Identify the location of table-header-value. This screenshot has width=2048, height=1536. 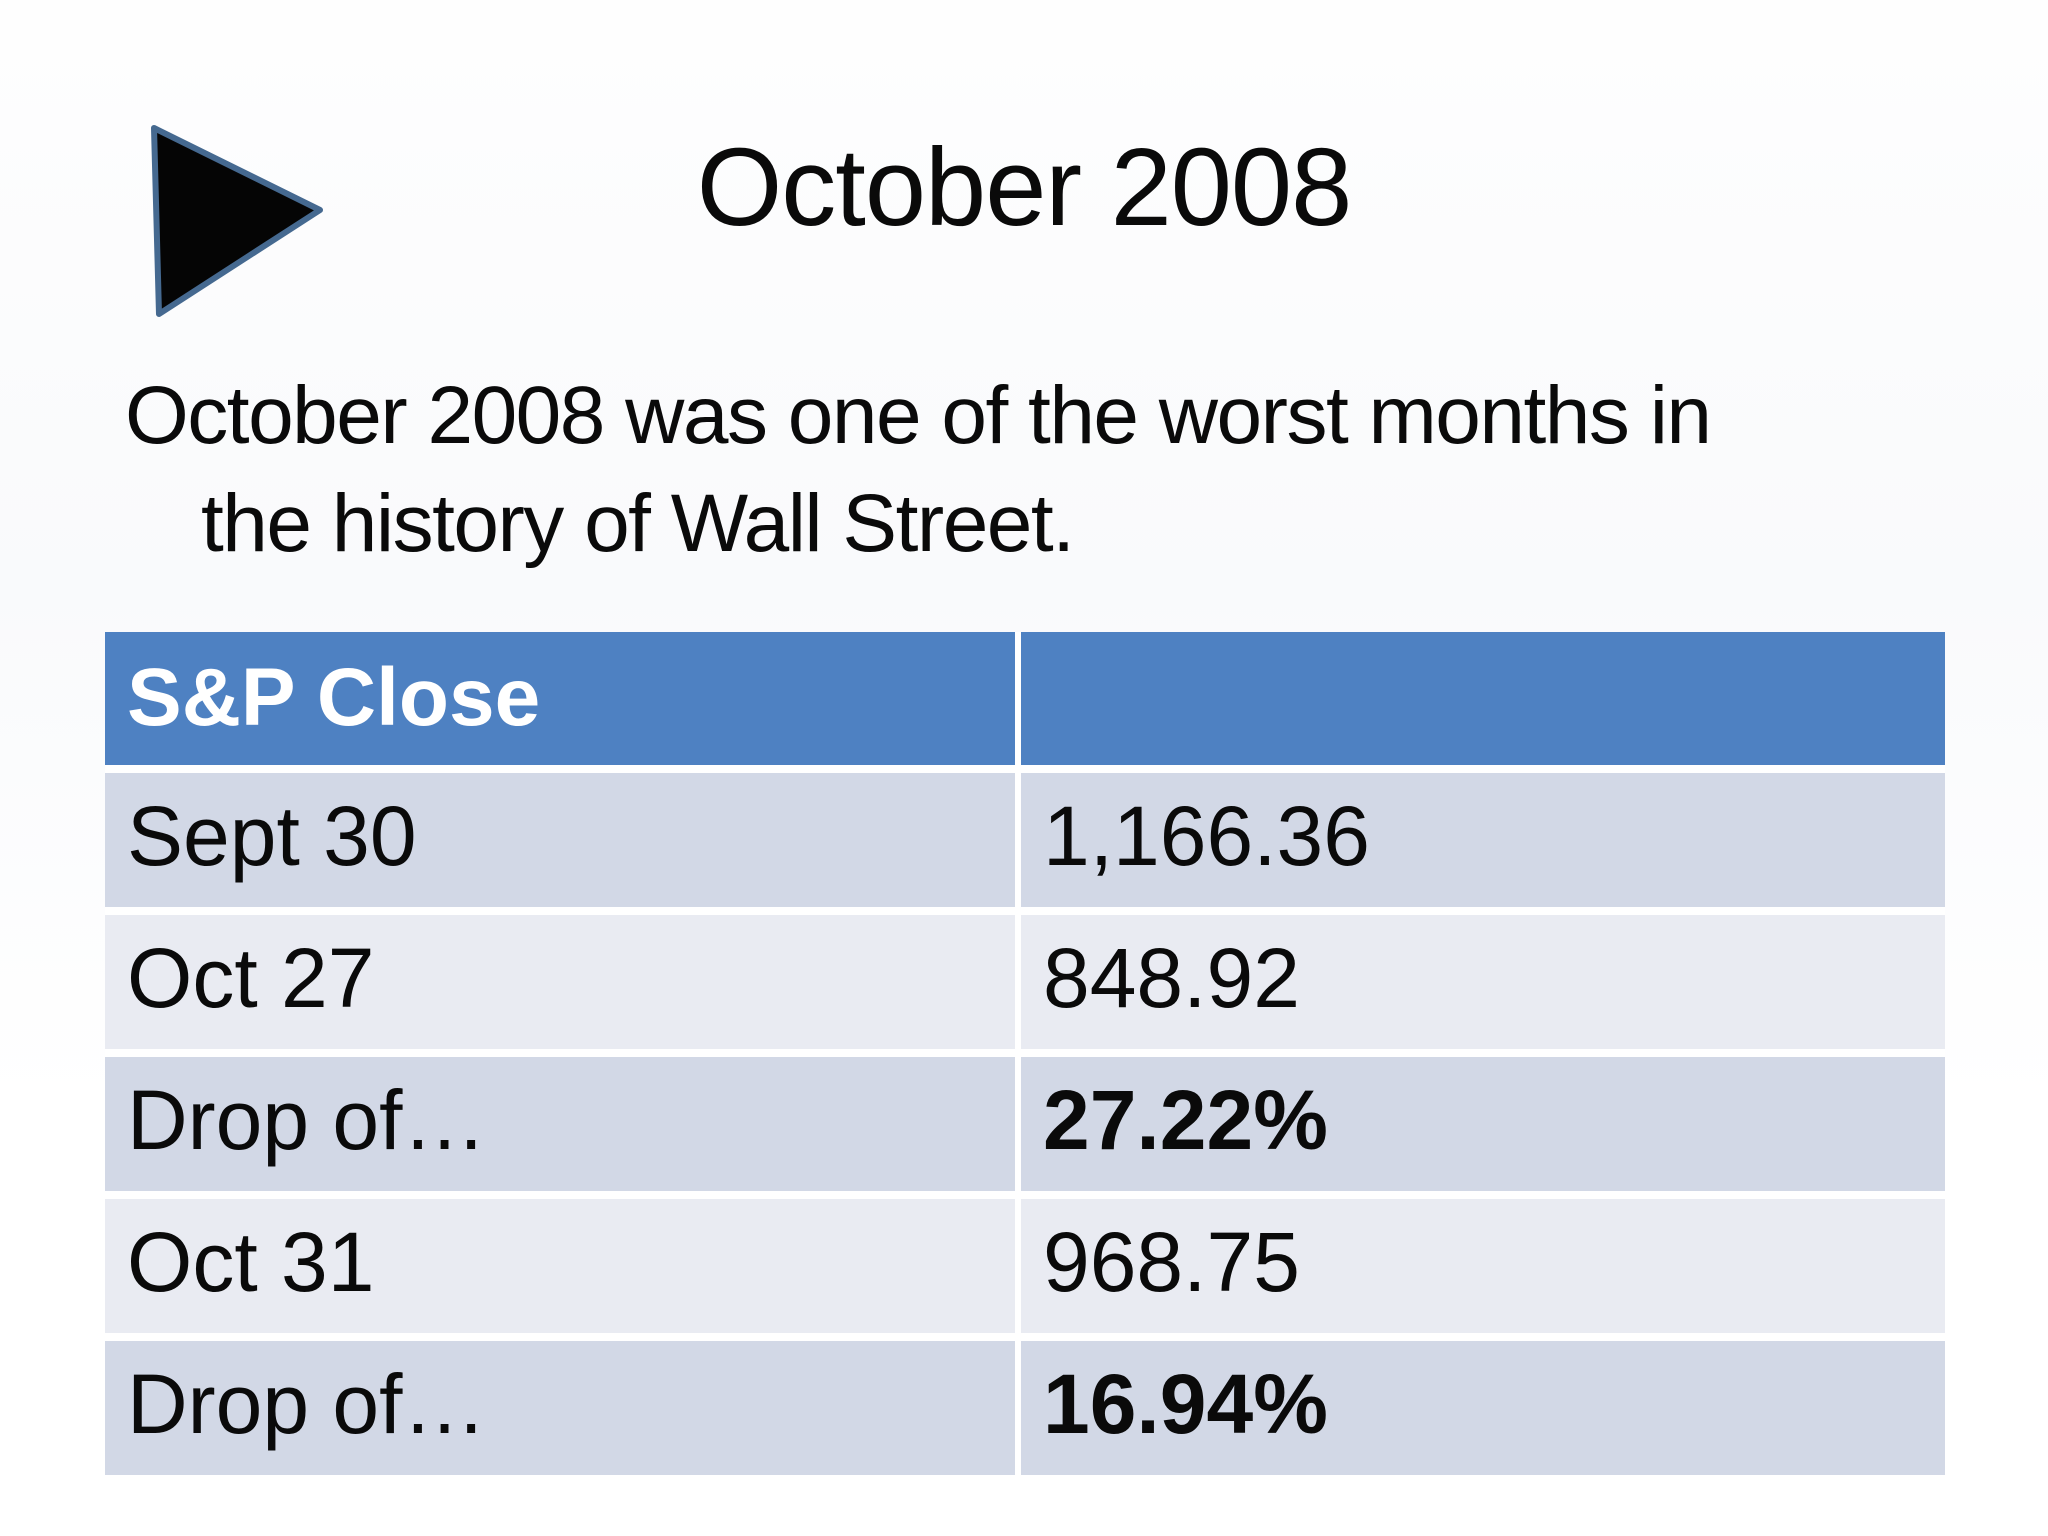
(1483, 698).